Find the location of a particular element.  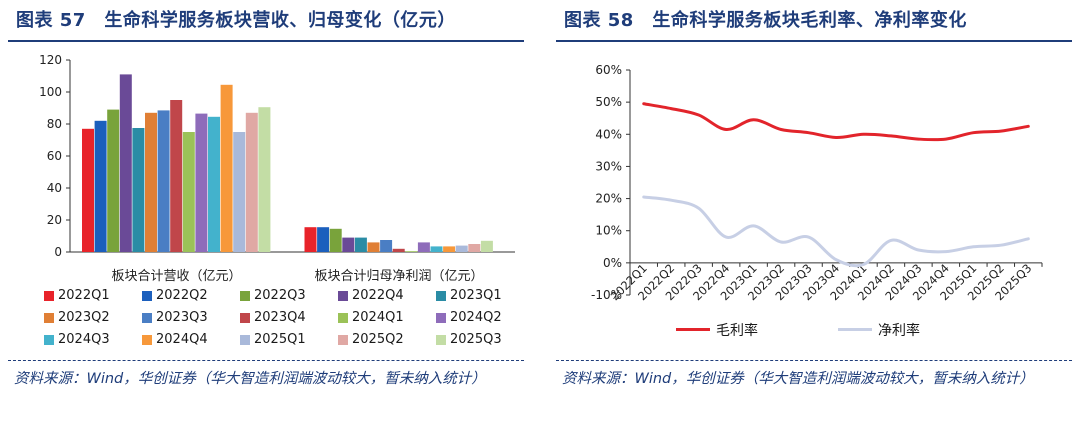

left-chart-title: 图表 57 生命科学服务板块营收、归母变化（亿元） is located at coordinates (236, 19).